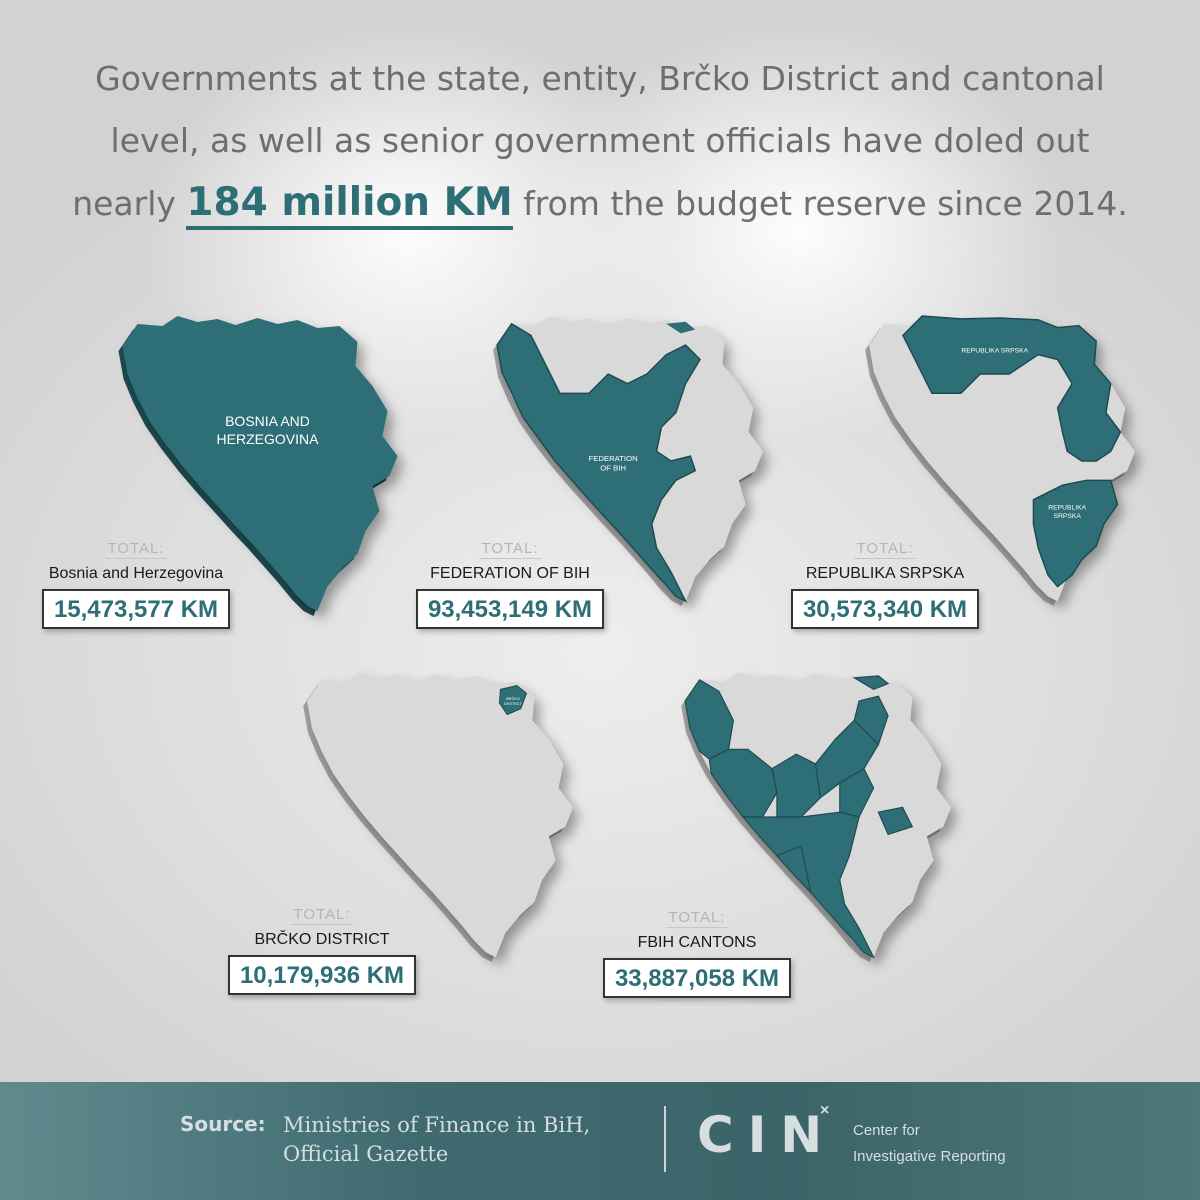  I want to click on canton-west-region, so click(743, 783).